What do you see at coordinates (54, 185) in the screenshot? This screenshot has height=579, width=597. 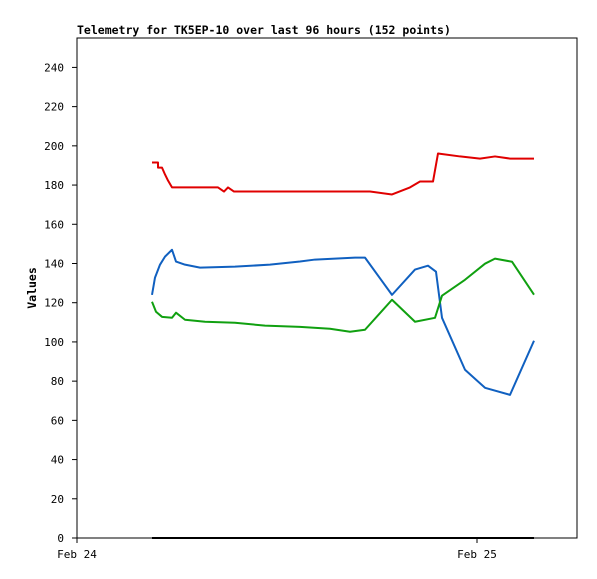 I see `y-tick-label: 180` at bounding box center [54, 185].